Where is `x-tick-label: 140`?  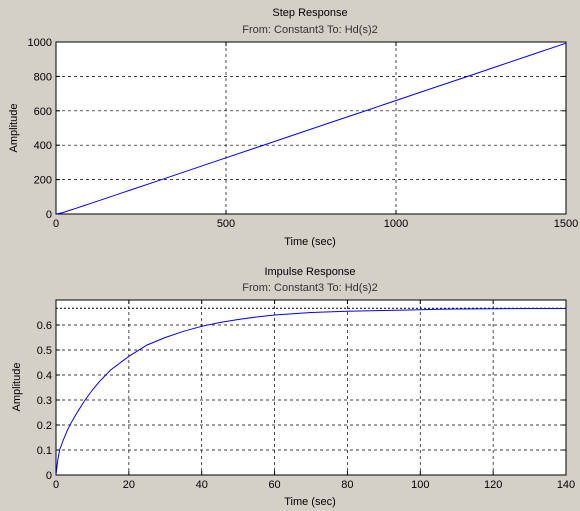 x-tick-label: 140 is located at coordinates (566, 485).